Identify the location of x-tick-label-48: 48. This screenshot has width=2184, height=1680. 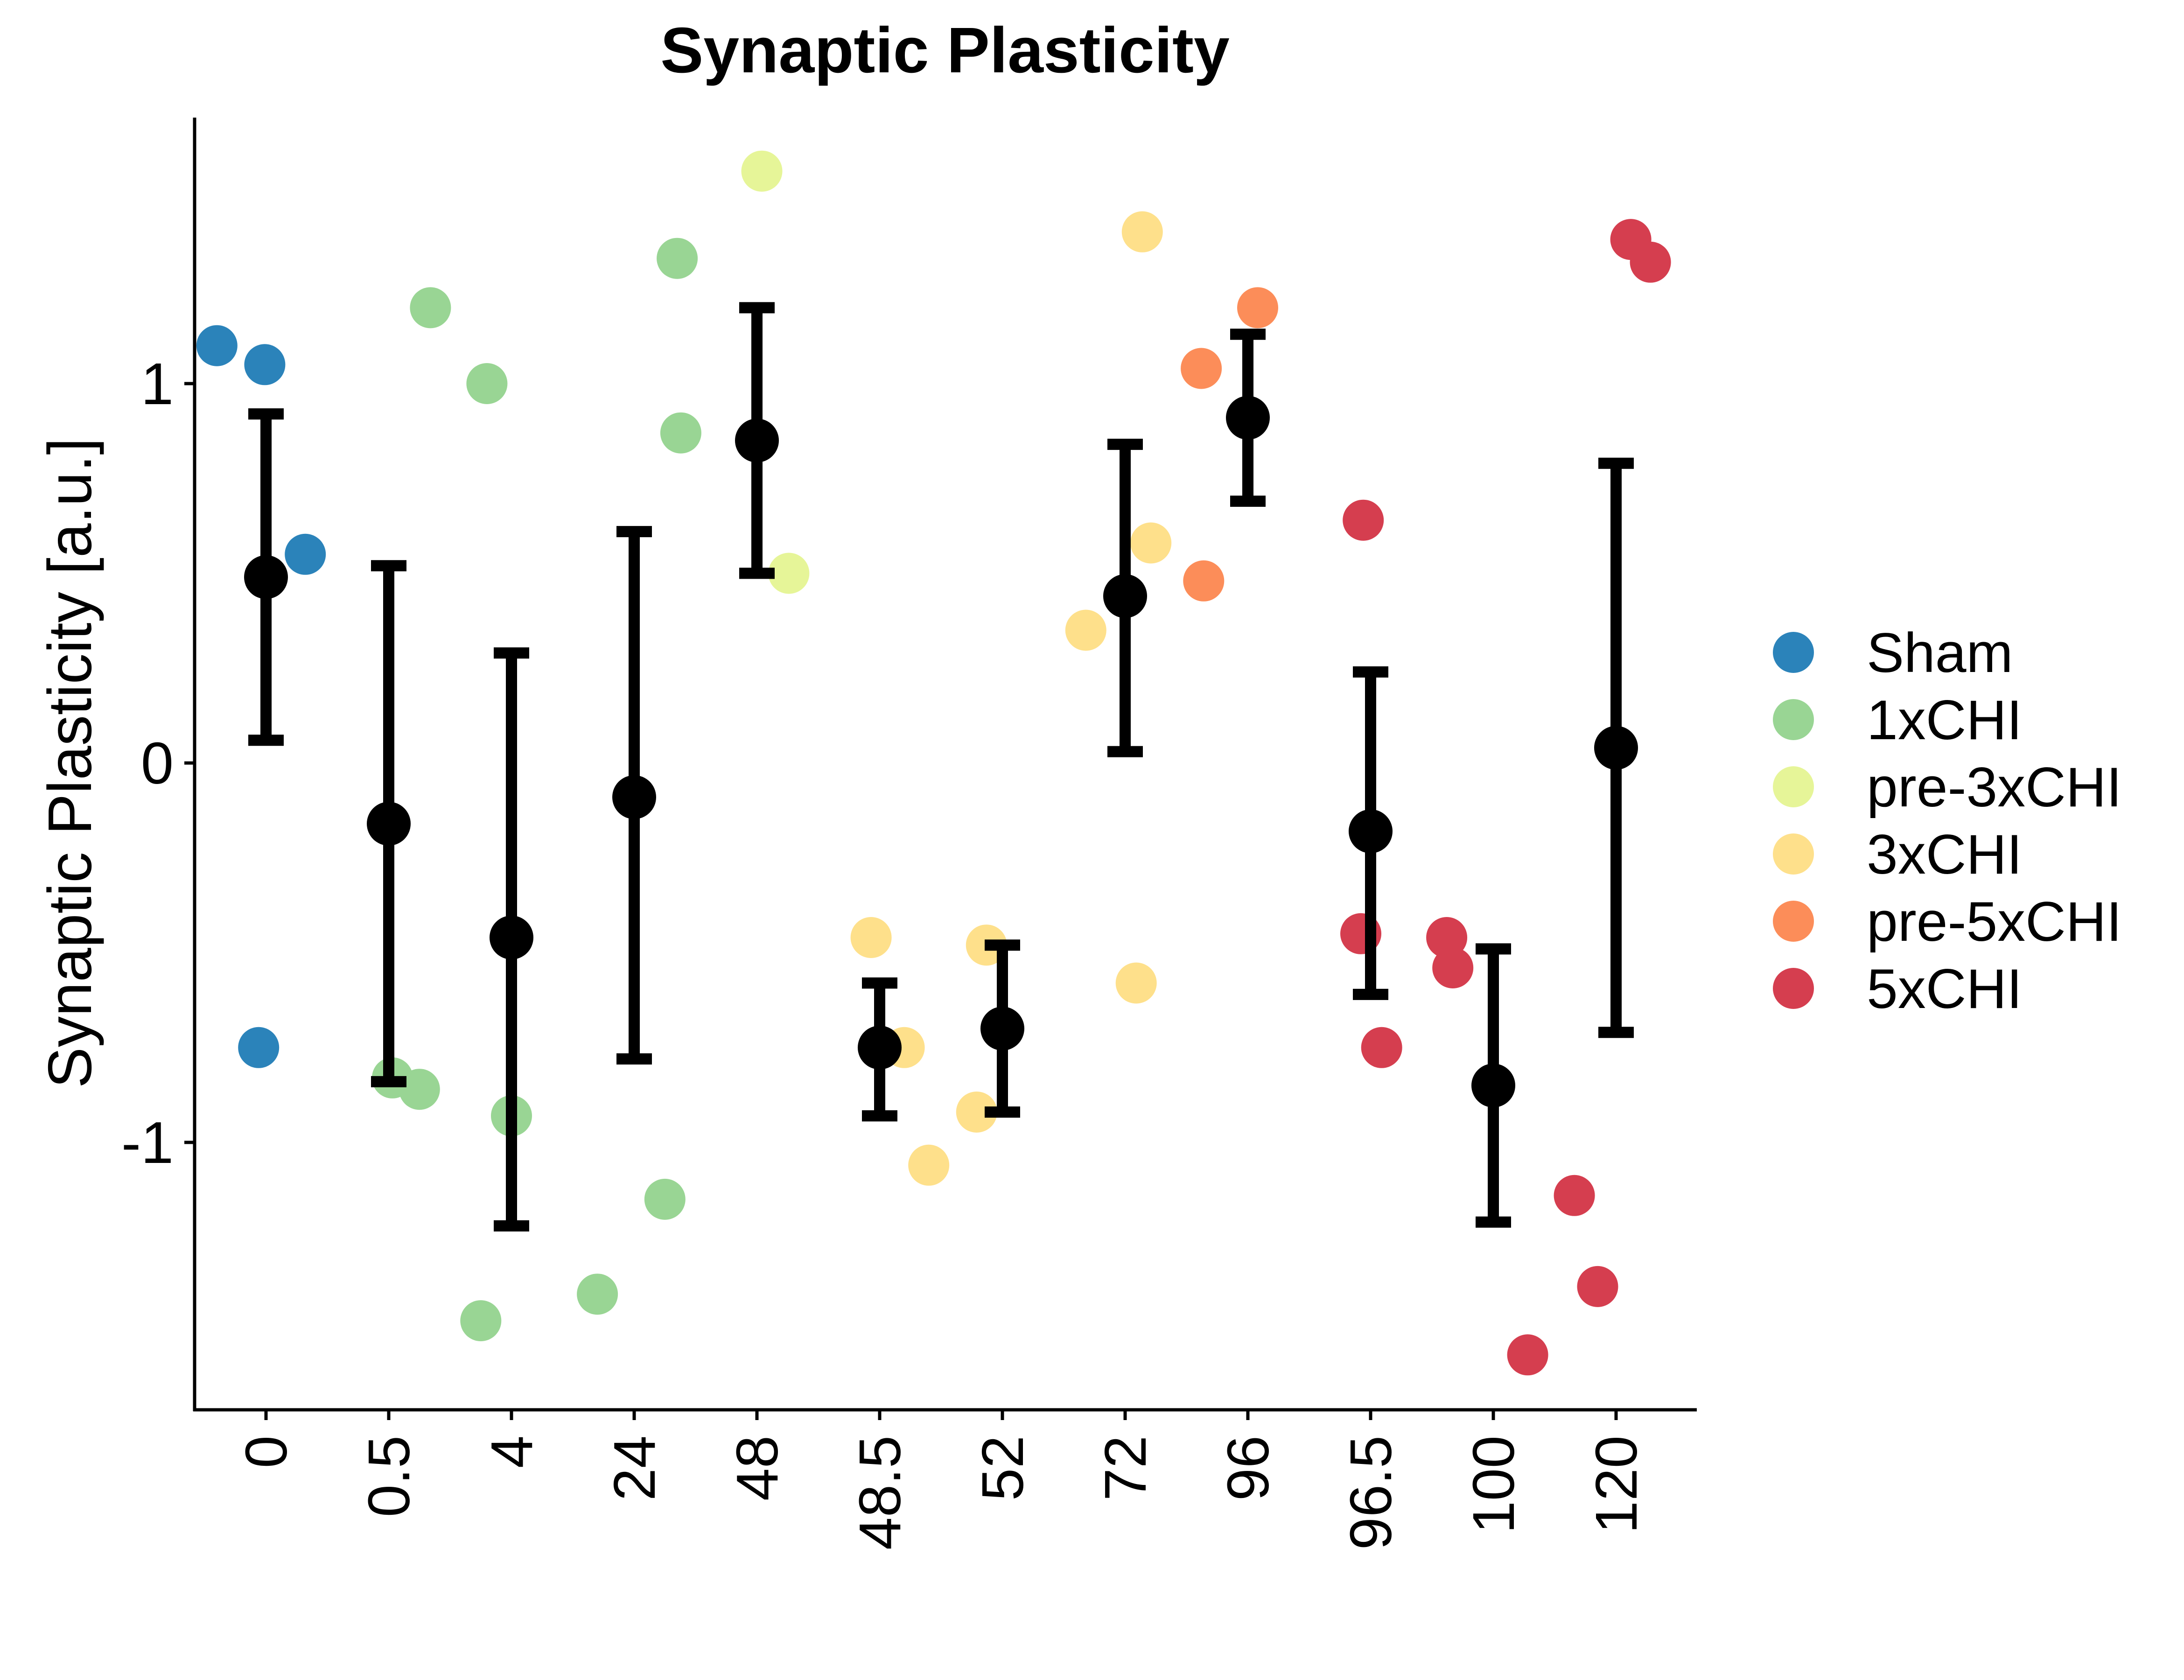
(757, 1468).